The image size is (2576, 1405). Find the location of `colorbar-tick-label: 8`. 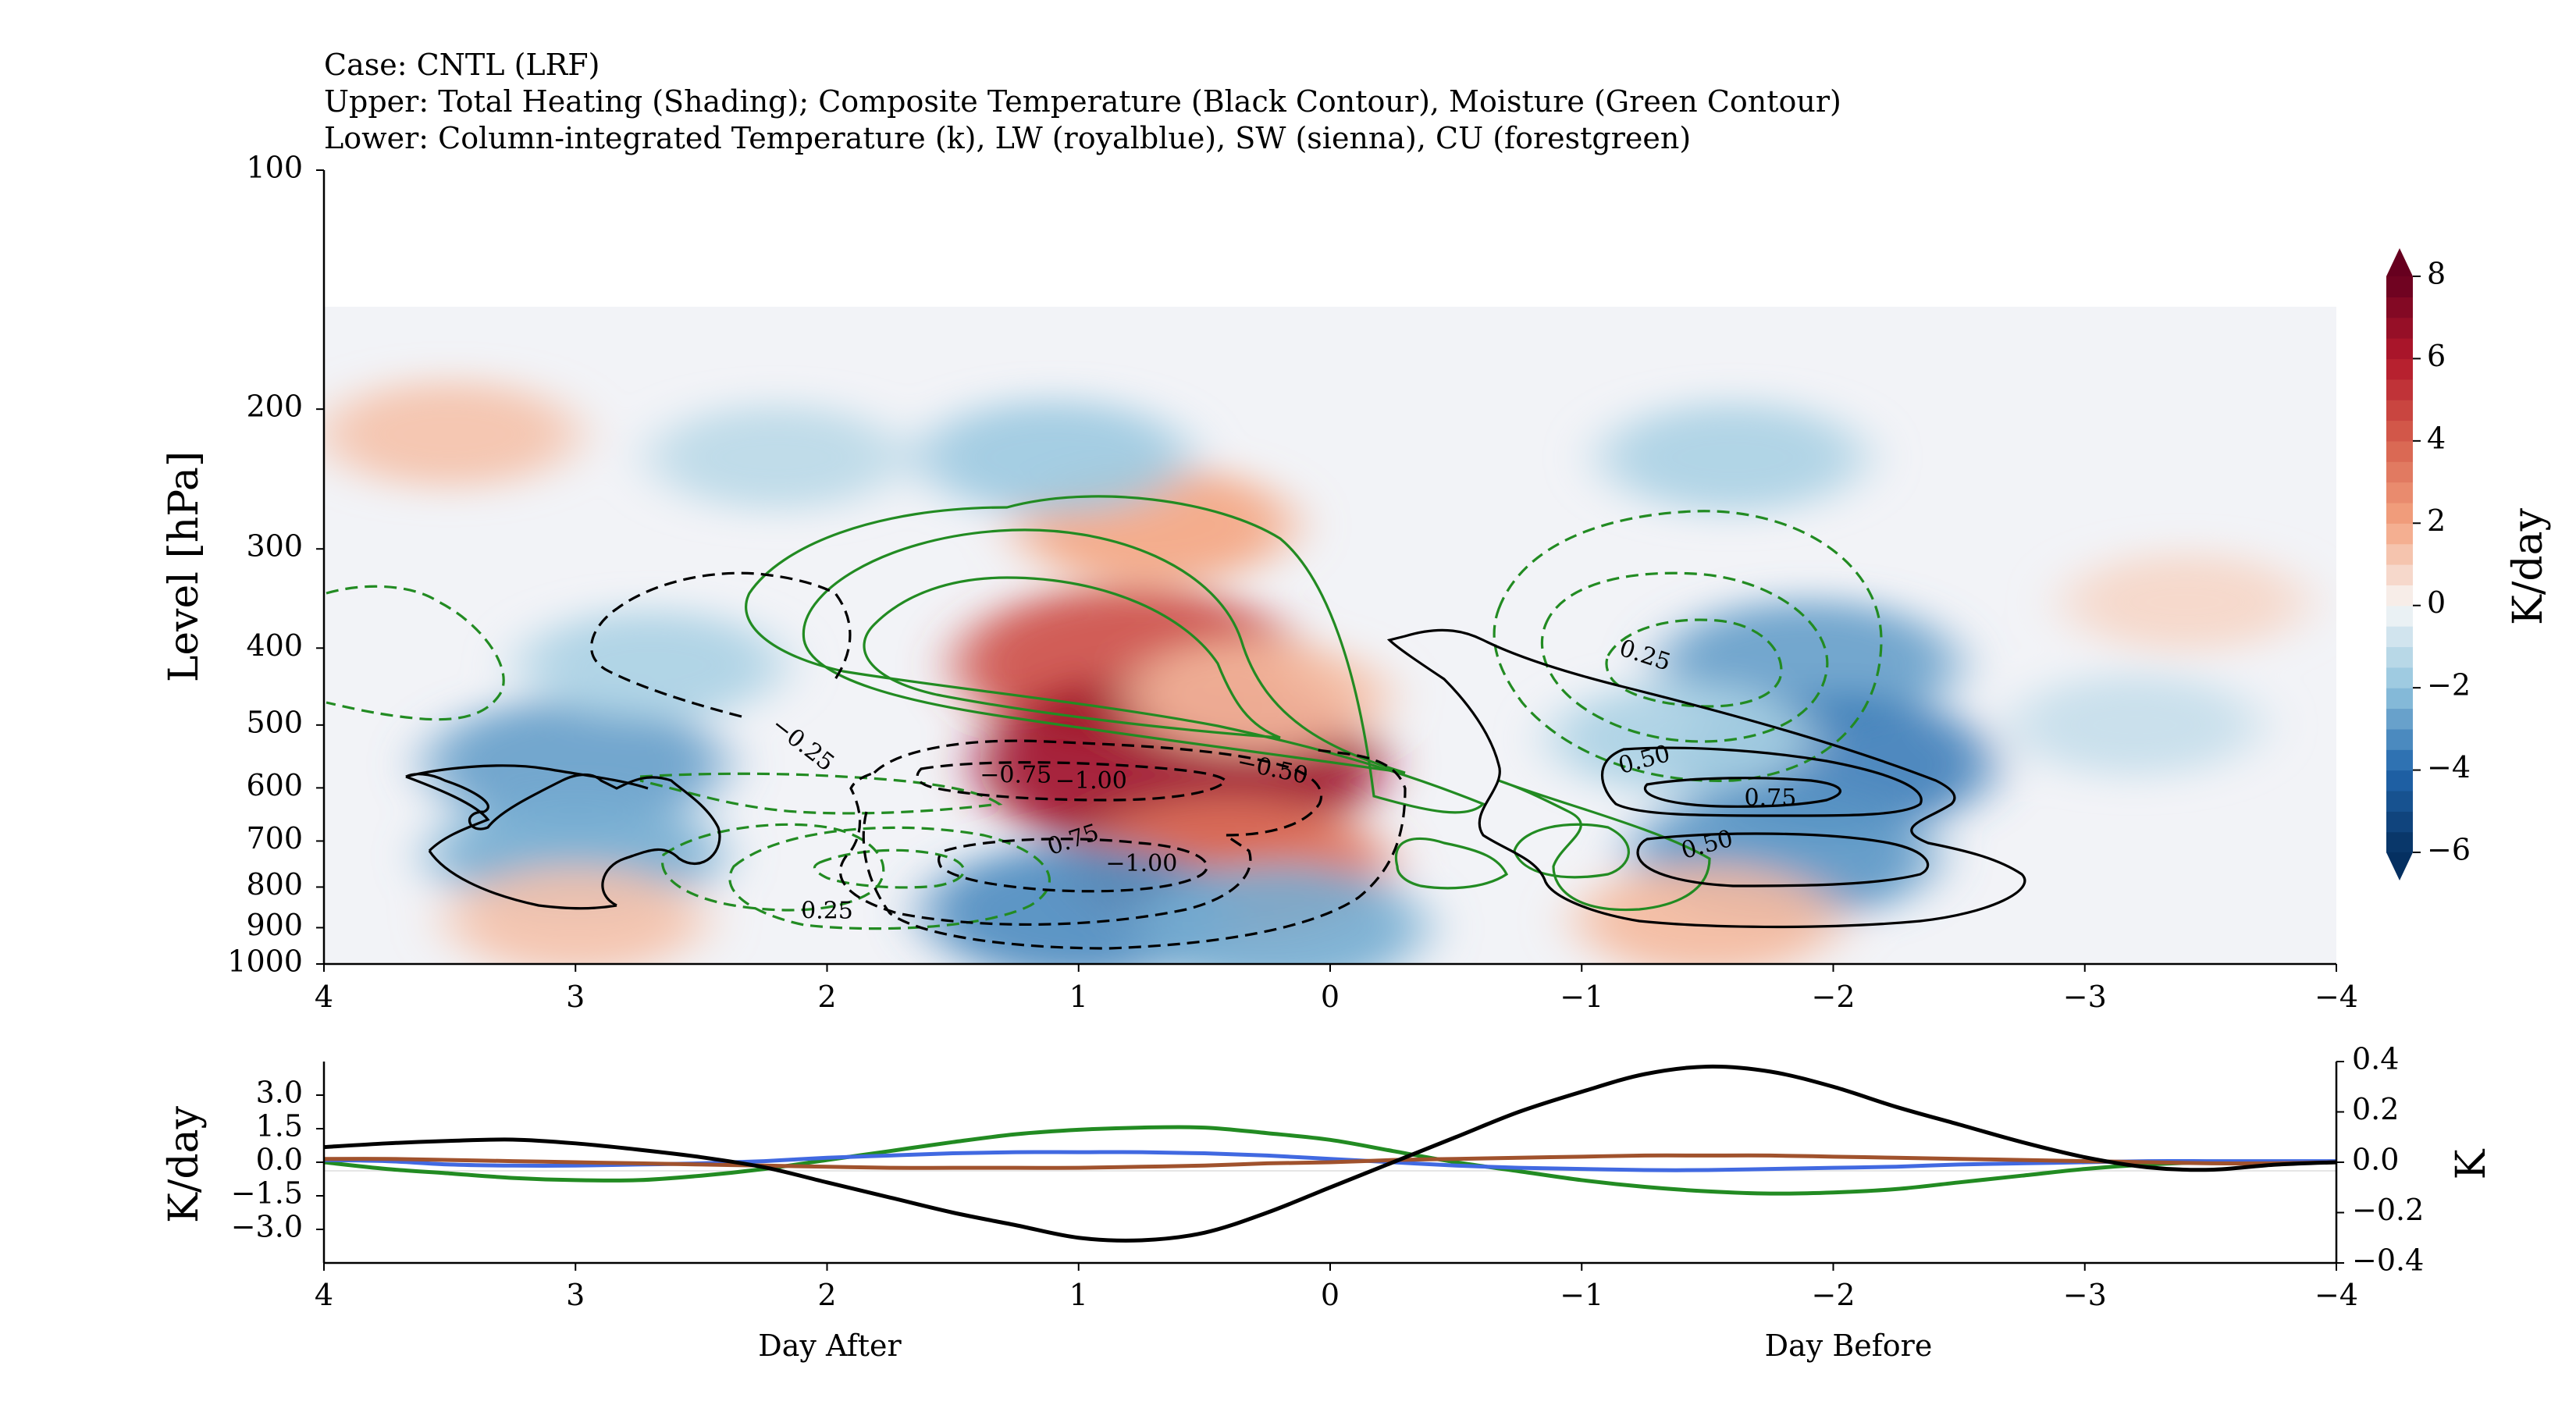

colorbar-tick-label: 8 is located at coordinates (2436, 274).